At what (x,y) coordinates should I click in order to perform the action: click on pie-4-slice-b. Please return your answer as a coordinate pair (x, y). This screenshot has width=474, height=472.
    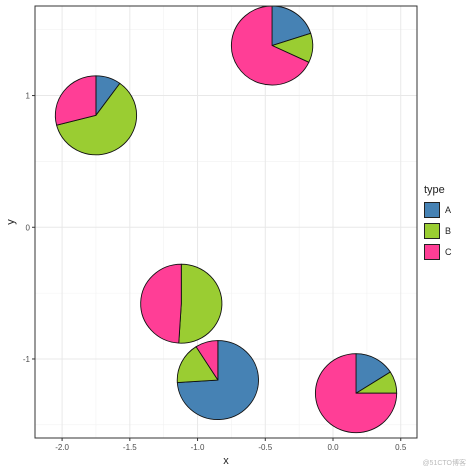
    Looking at the image, I should click on (197, 364).